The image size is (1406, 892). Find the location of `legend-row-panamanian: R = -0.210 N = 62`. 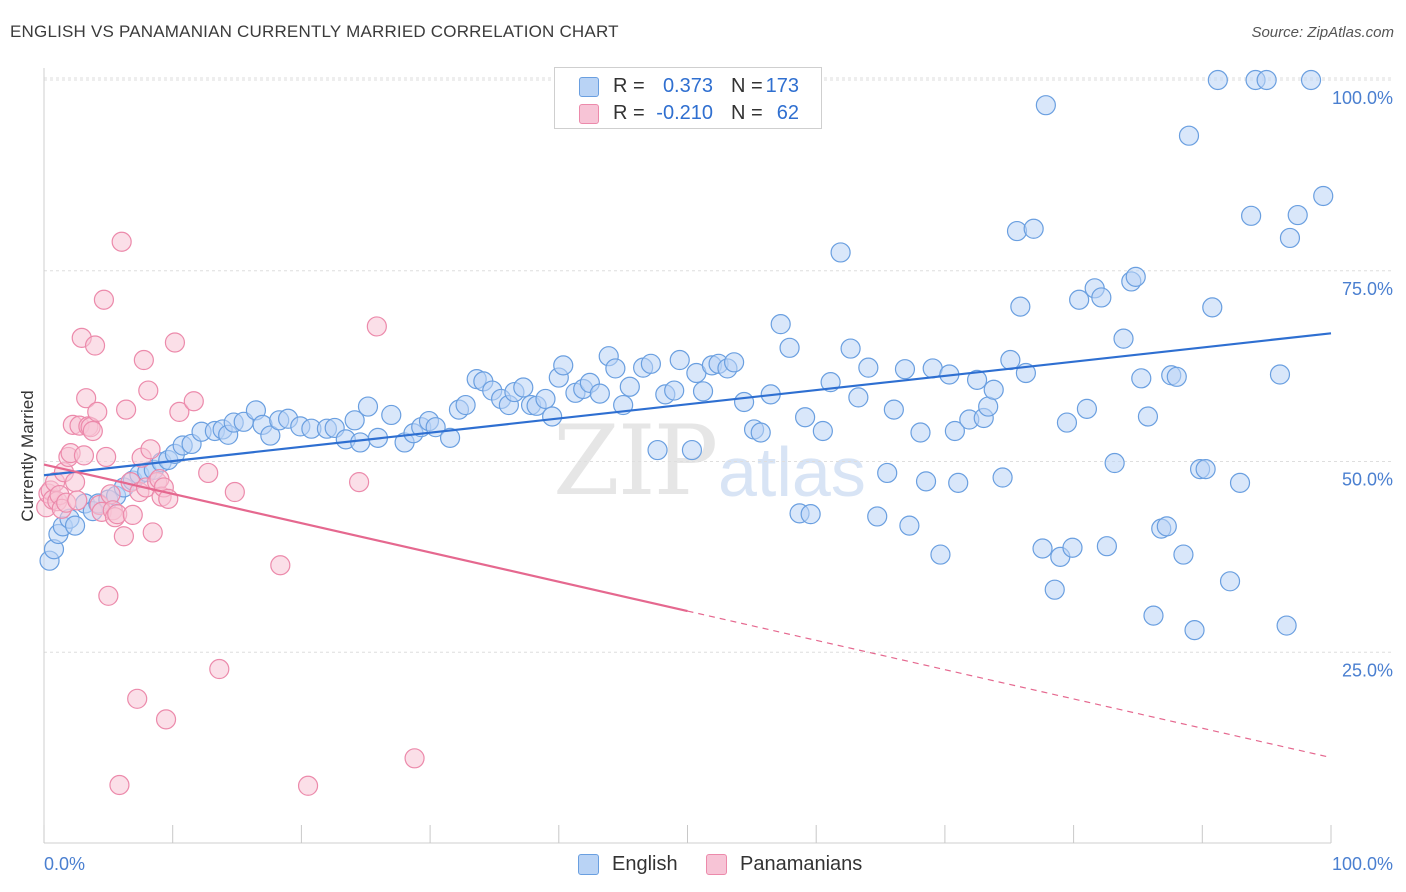

legend-row-panamanian: R = -0.210 N = 62 is located at coordinates (688, 114).